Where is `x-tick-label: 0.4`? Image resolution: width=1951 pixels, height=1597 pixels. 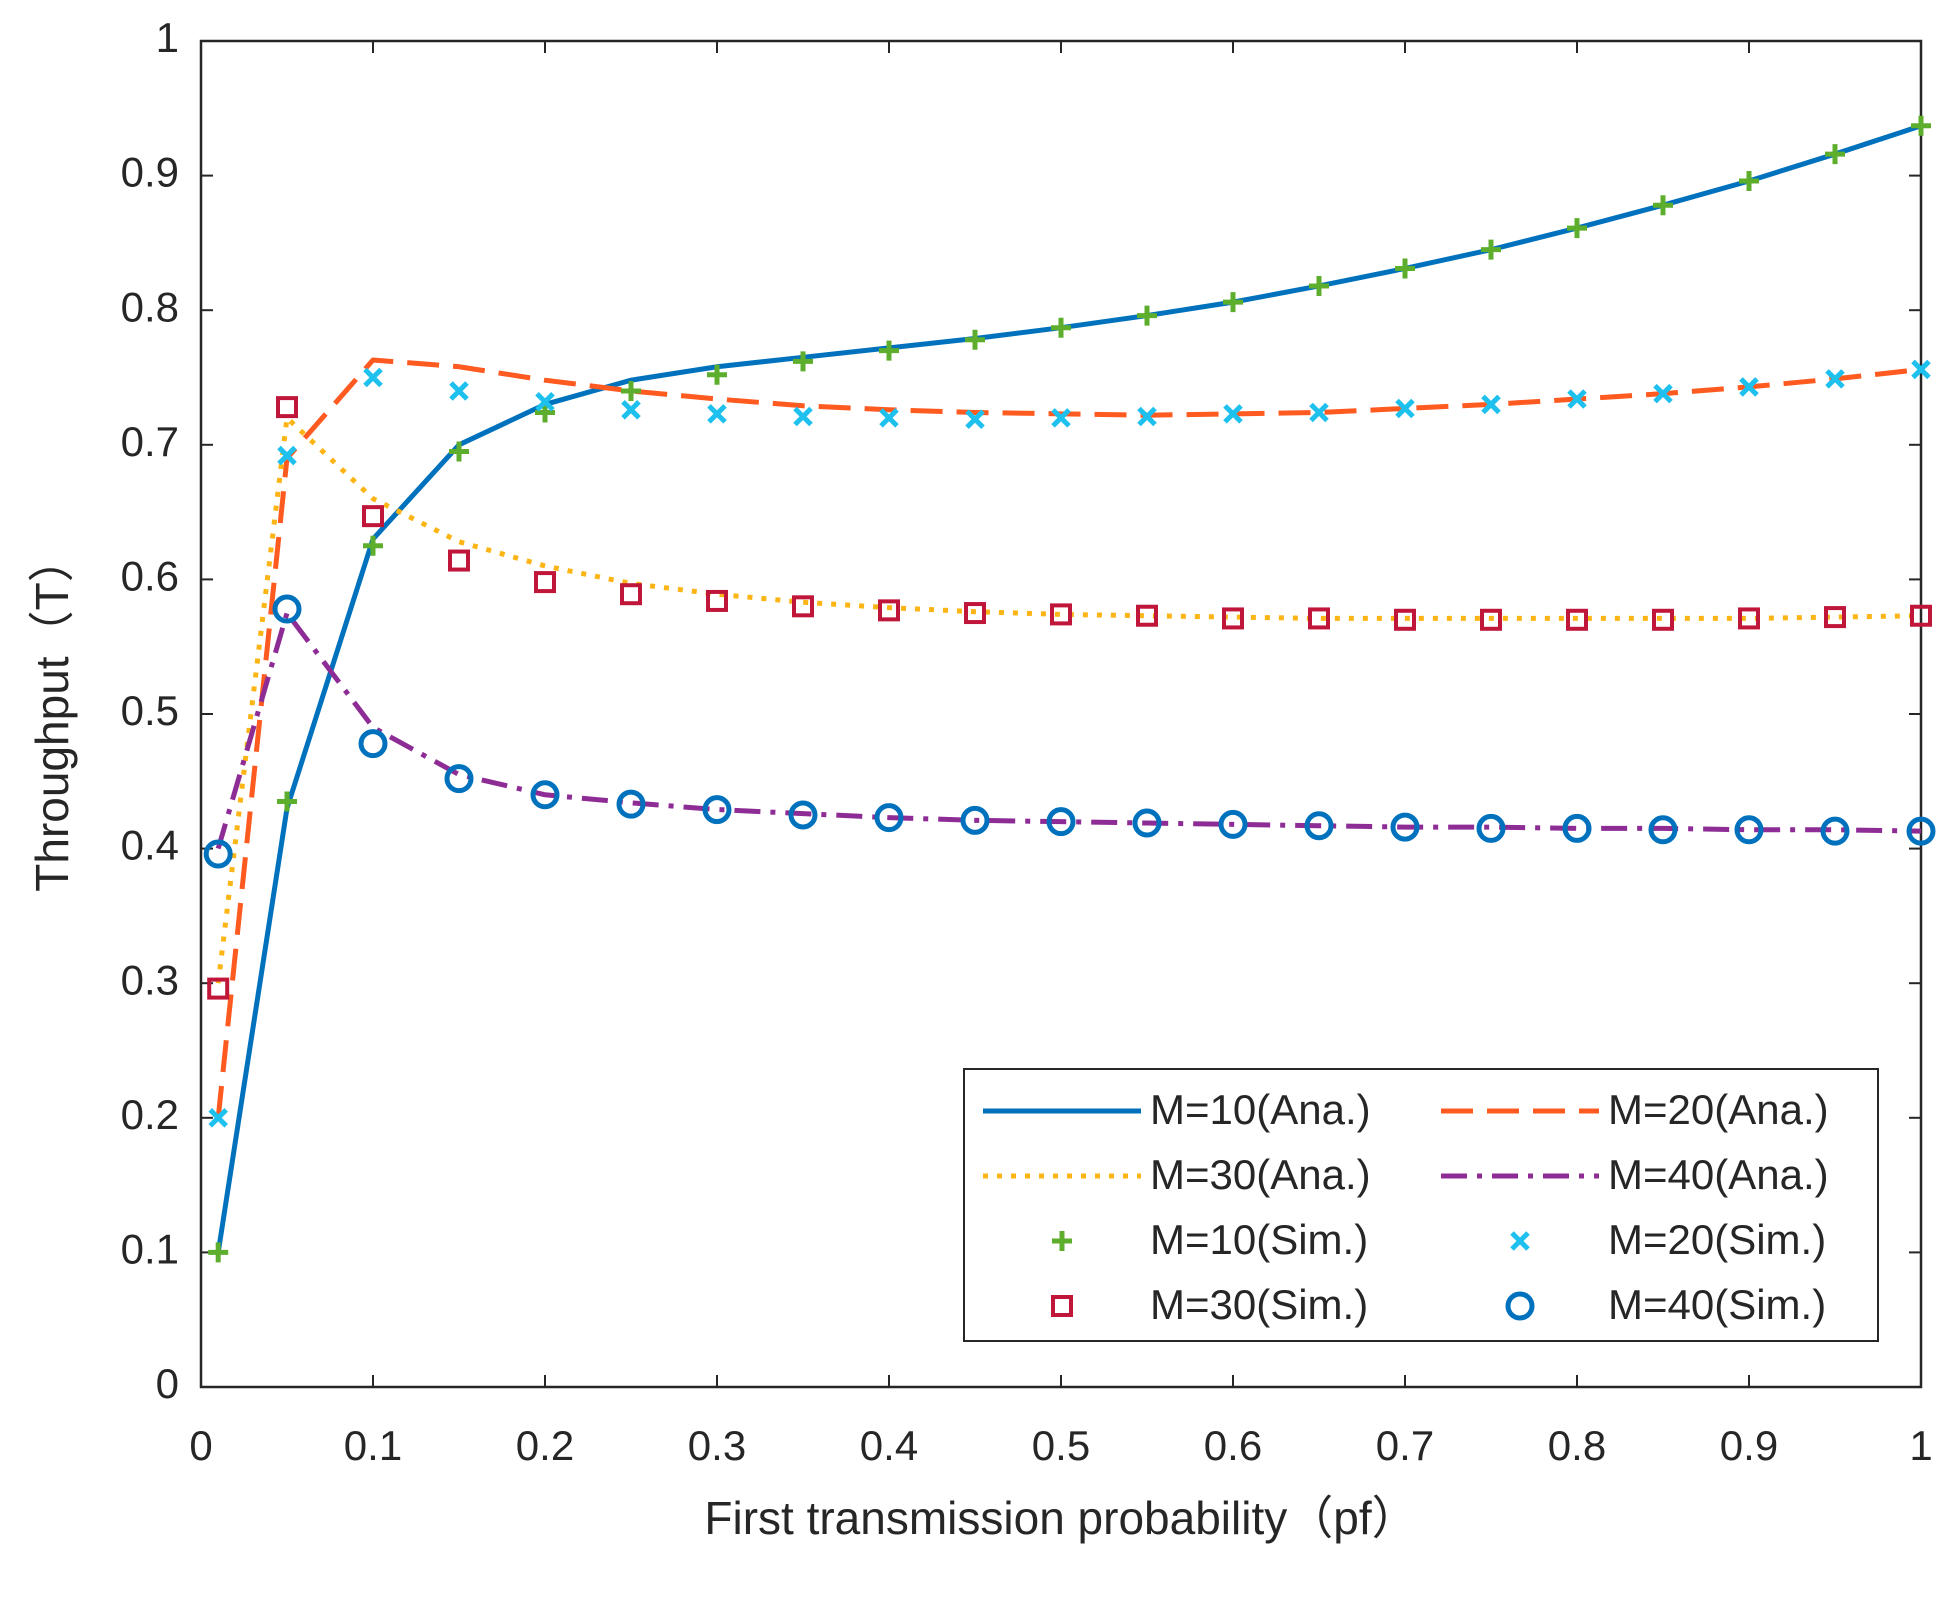 x-tick-label: 0.4 is located at coordinates (889, 1445).